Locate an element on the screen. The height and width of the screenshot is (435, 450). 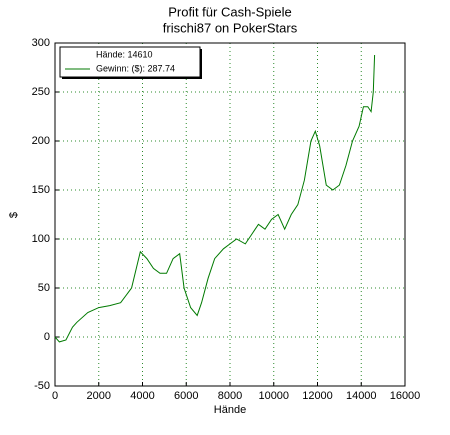
x-tick-label: 10000 is located at coordinates (273, 396).